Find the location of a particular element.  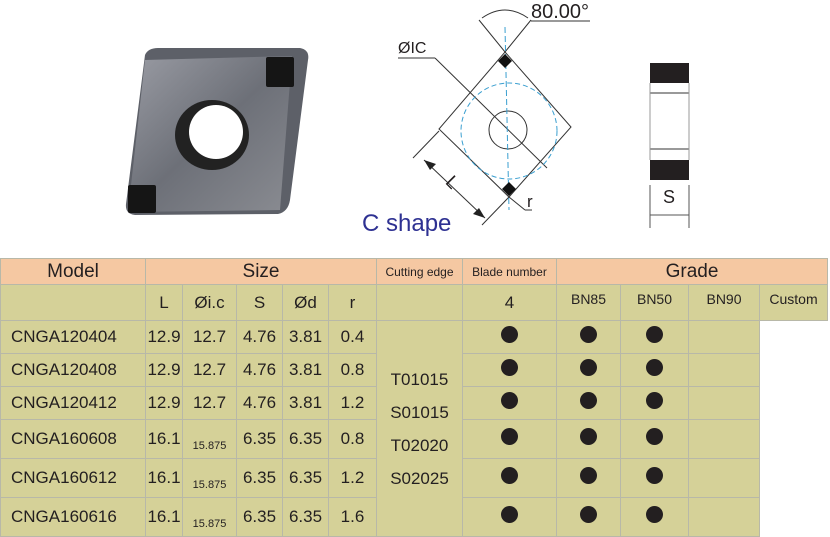

cutting-edge-cell: T01015 S01015 T02020 S02025 is located at coordinates (419, 428).